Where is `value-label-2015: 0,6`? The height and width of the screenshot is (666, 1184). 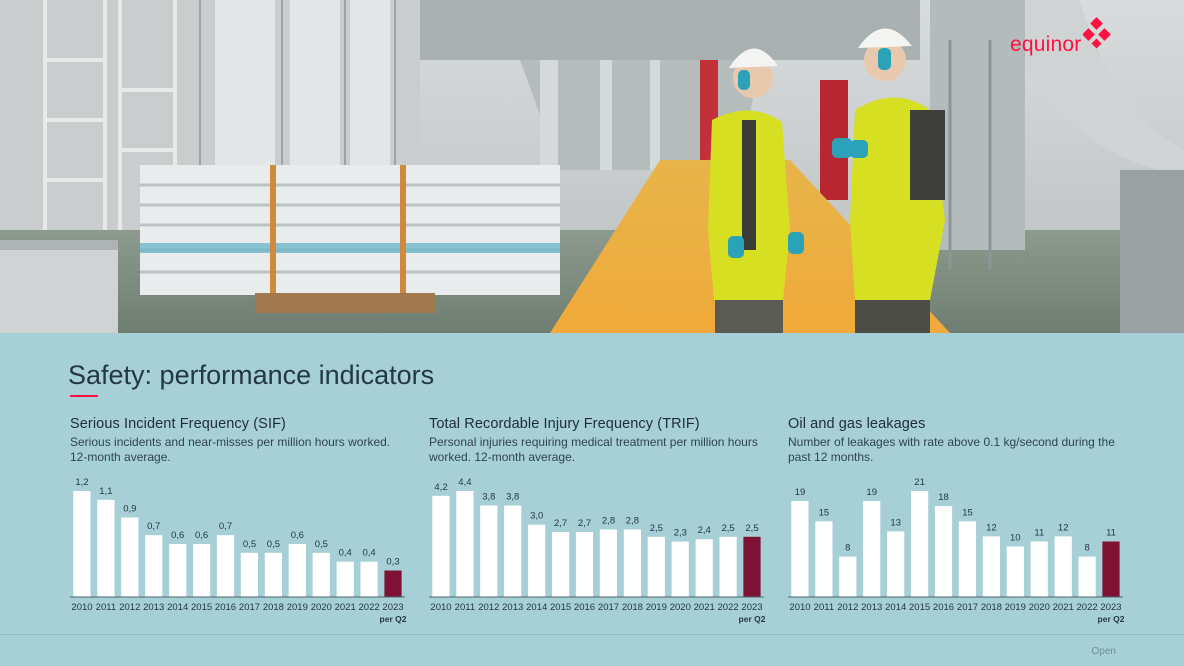
value-label-2015: 0,6 is located at coordinates (201, 535).